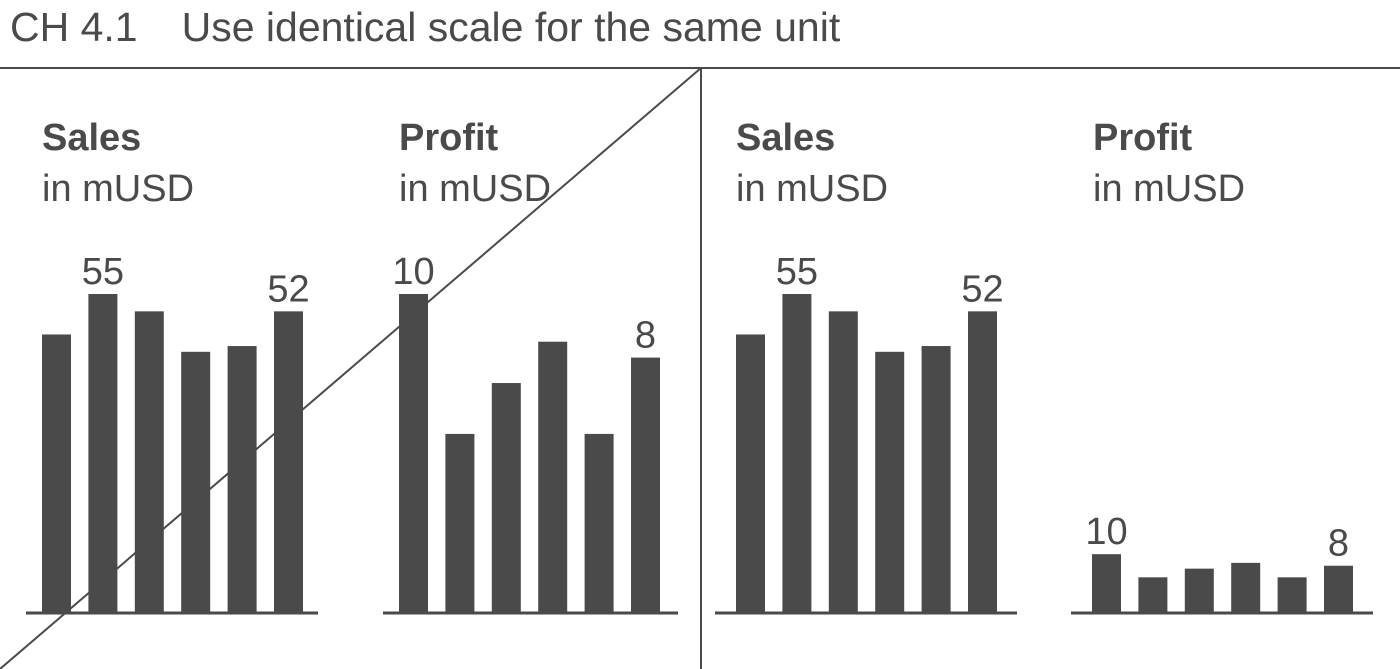 The image size is (1400, 669). What do you see at coordinates (1338, 544) in the screenshot?
I see `chart-4-data-label: 8` at bounding box center [1338, 544].